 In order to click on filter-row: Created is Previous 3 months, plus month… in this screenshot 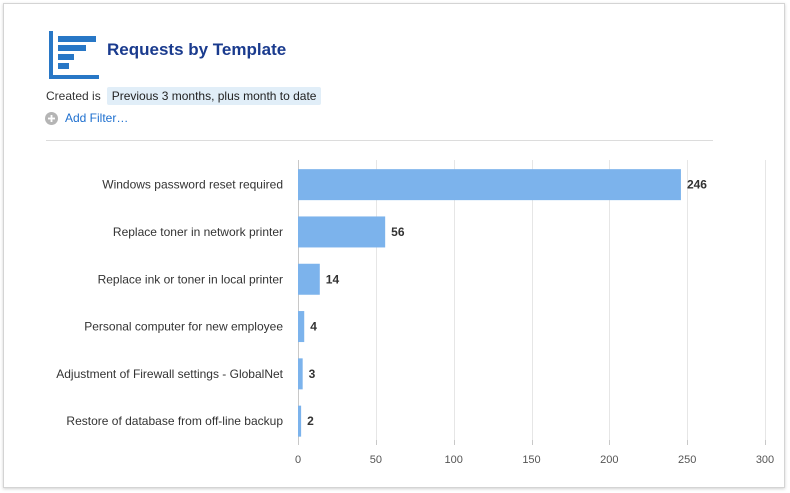, I will do `click(184, 96)`.